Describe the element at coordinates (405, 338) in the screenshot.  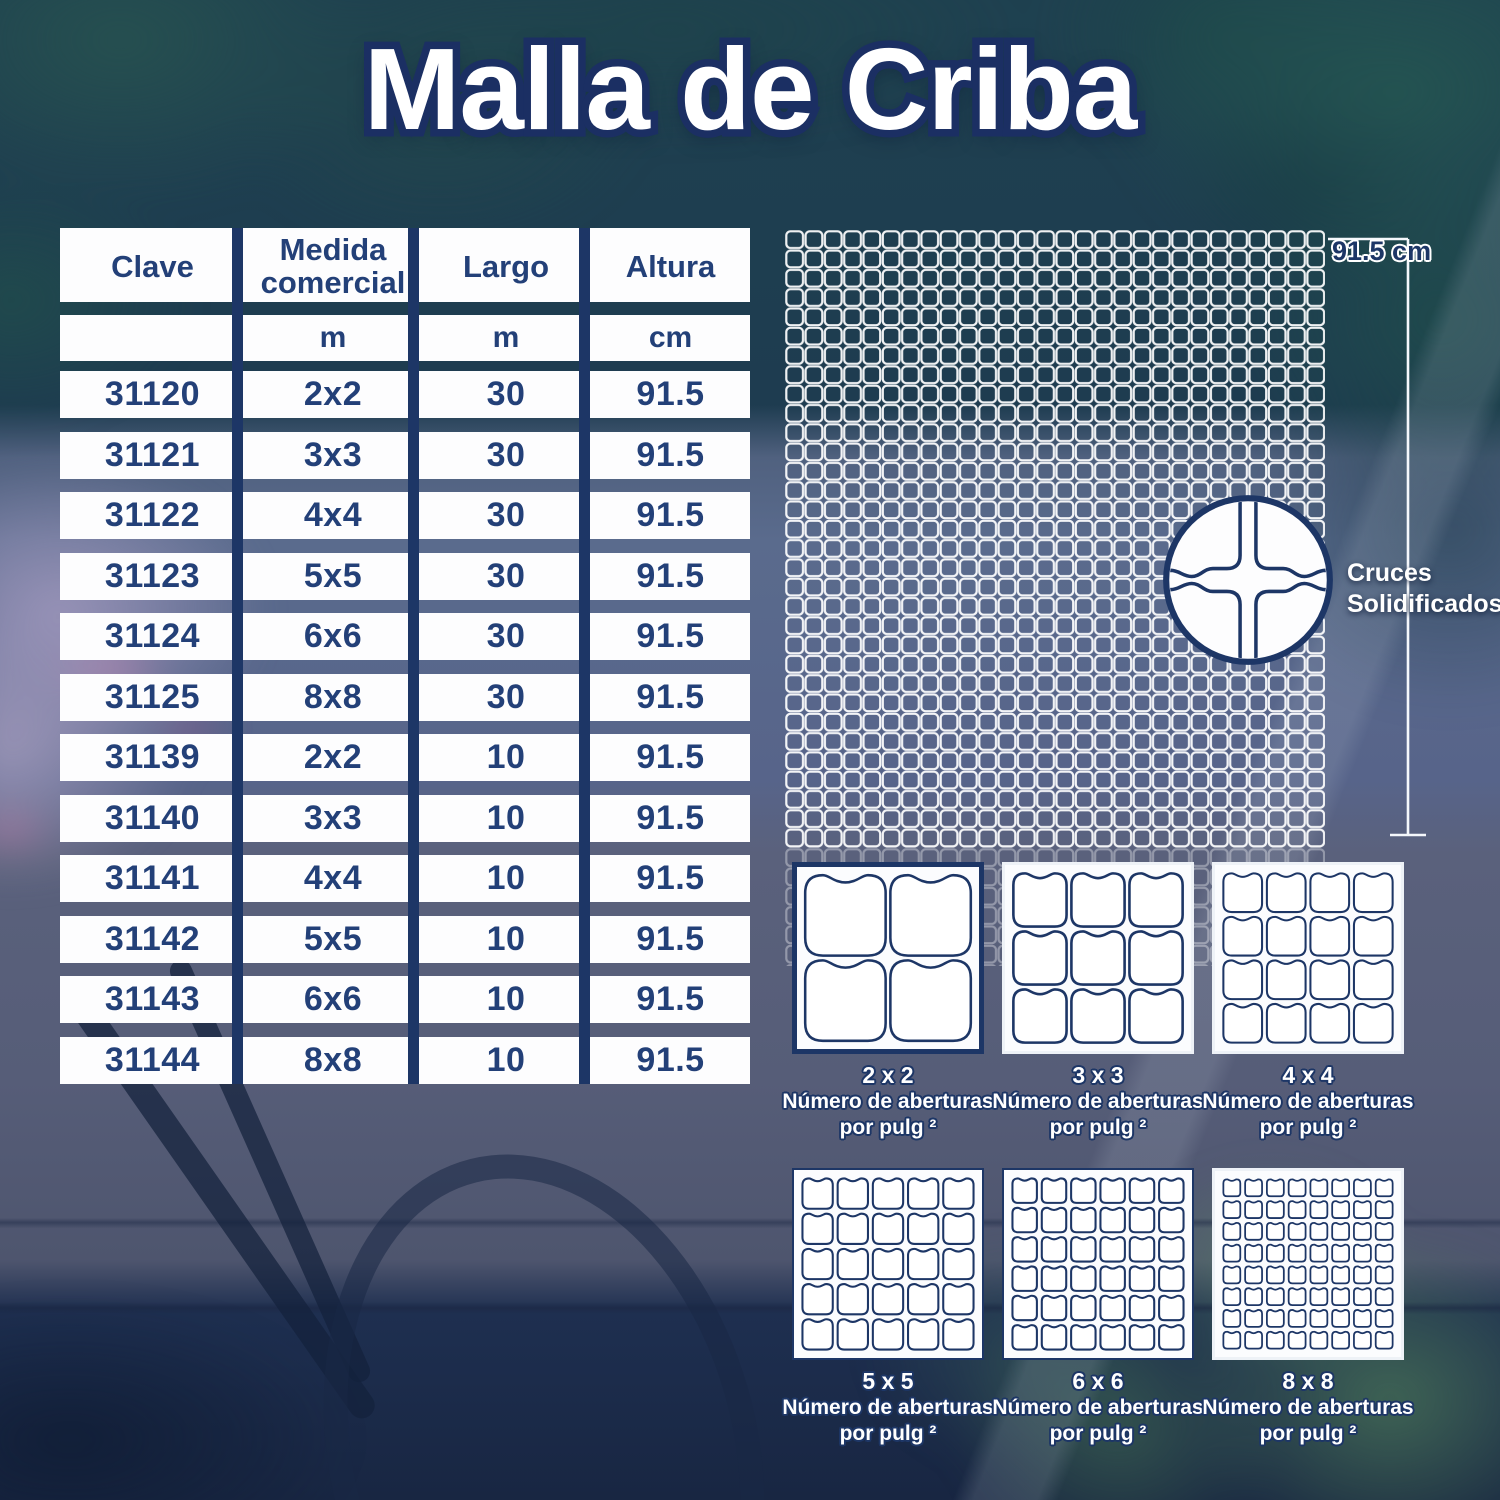
I see `table-row: m m cm` at that location.